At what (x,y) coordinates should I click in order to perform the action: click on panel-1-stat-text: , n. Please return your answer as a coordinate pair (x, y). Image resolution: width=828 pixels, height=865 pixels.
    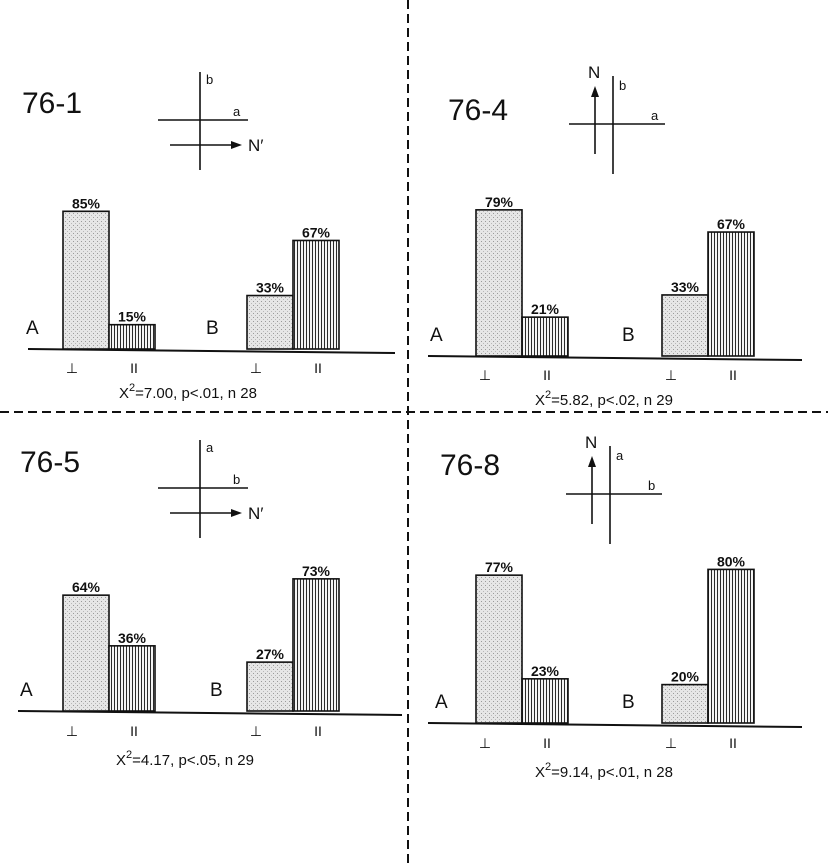
    Looking at the image, I should click on (645, 400).